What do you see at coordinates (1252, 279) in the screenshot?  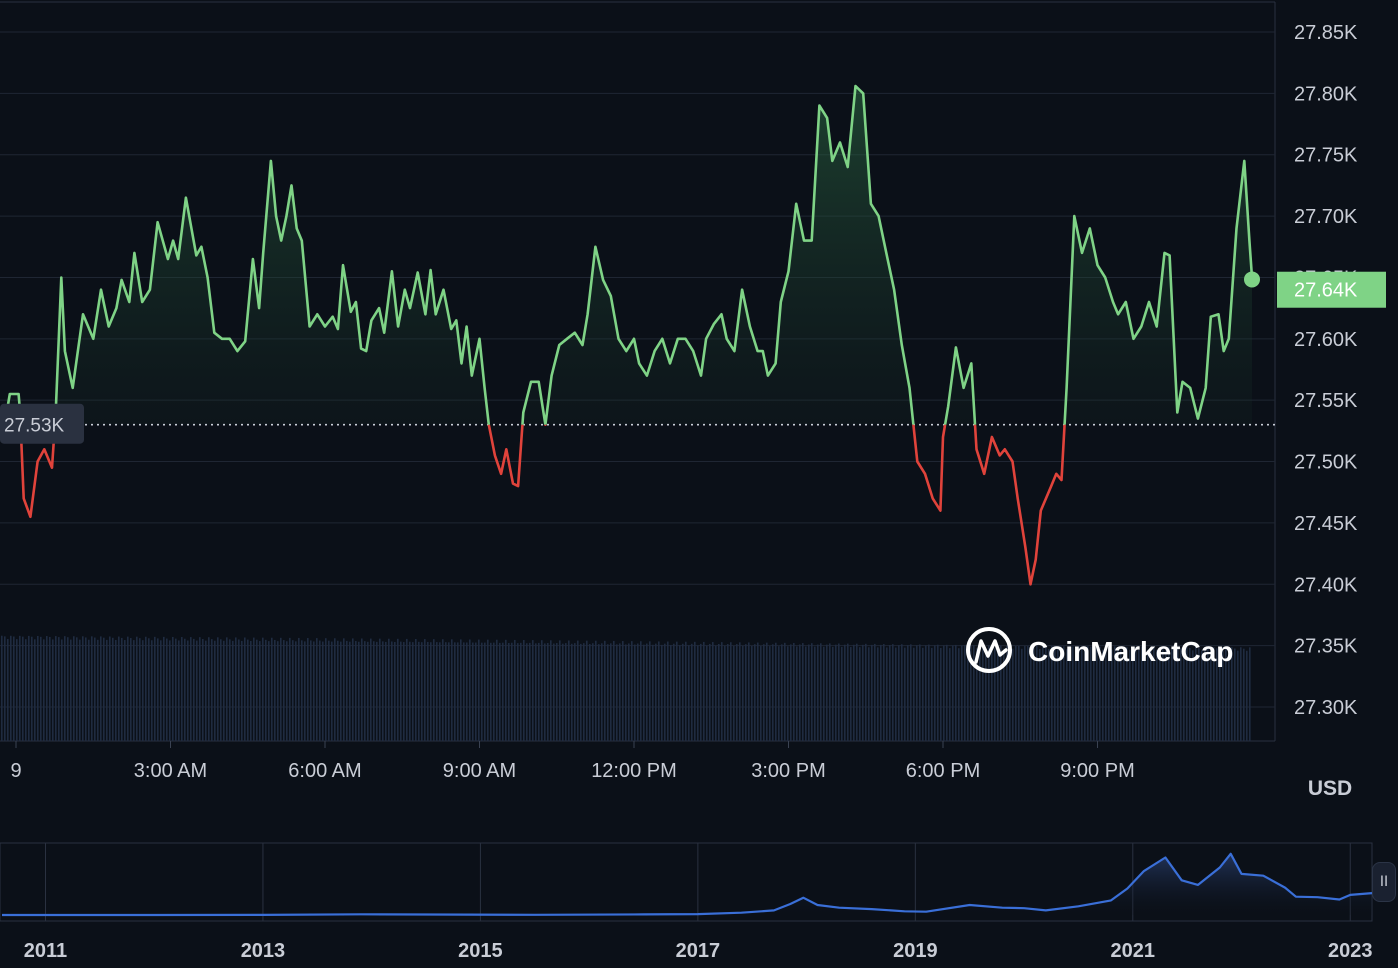 I see `current-price-dot` at bounding box center [1252, 279].